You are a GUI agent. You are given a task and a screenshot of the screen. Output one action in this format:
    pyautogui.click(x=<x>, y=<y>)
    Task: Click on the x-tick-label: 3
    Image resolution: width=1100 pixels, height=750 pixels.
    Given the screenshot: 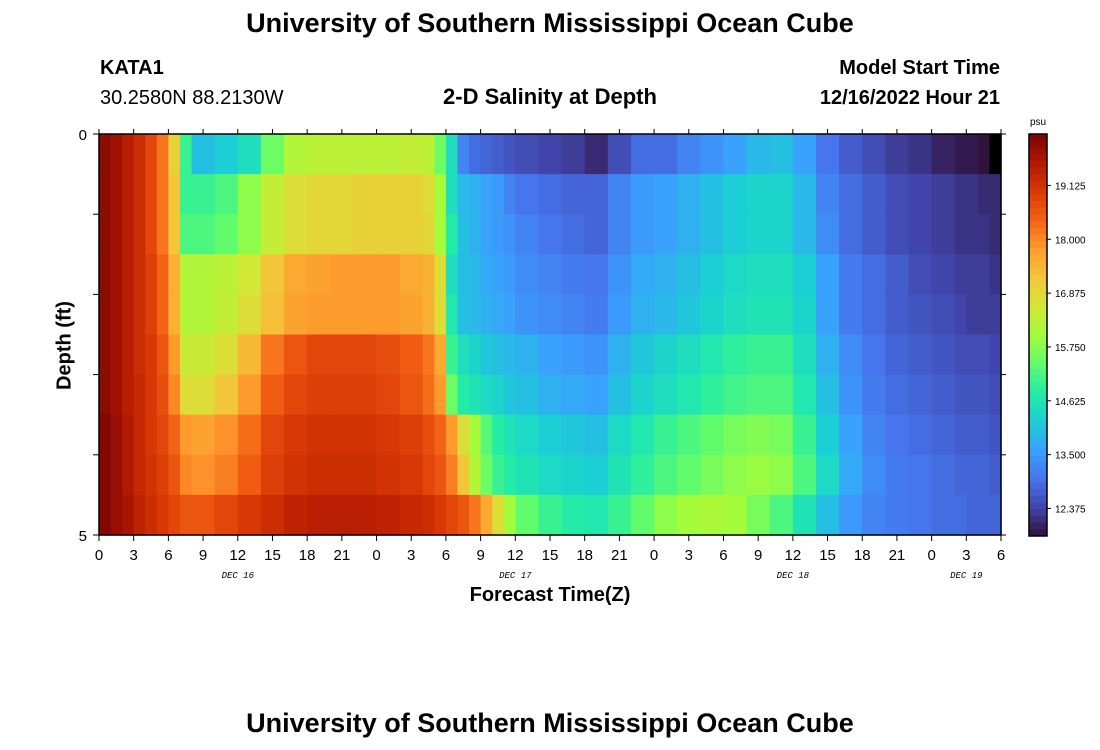 What is the action you would take?
    pyautogui.click(x=411, y=555)
    